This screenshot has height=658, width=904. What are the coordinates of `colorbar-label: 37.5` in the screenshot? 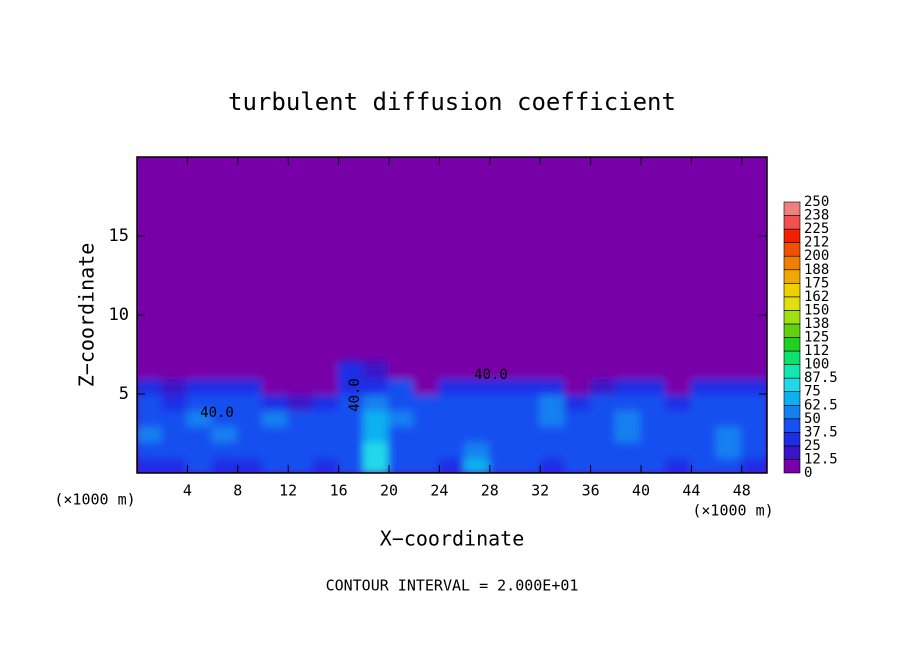 It's located at (821, 432).